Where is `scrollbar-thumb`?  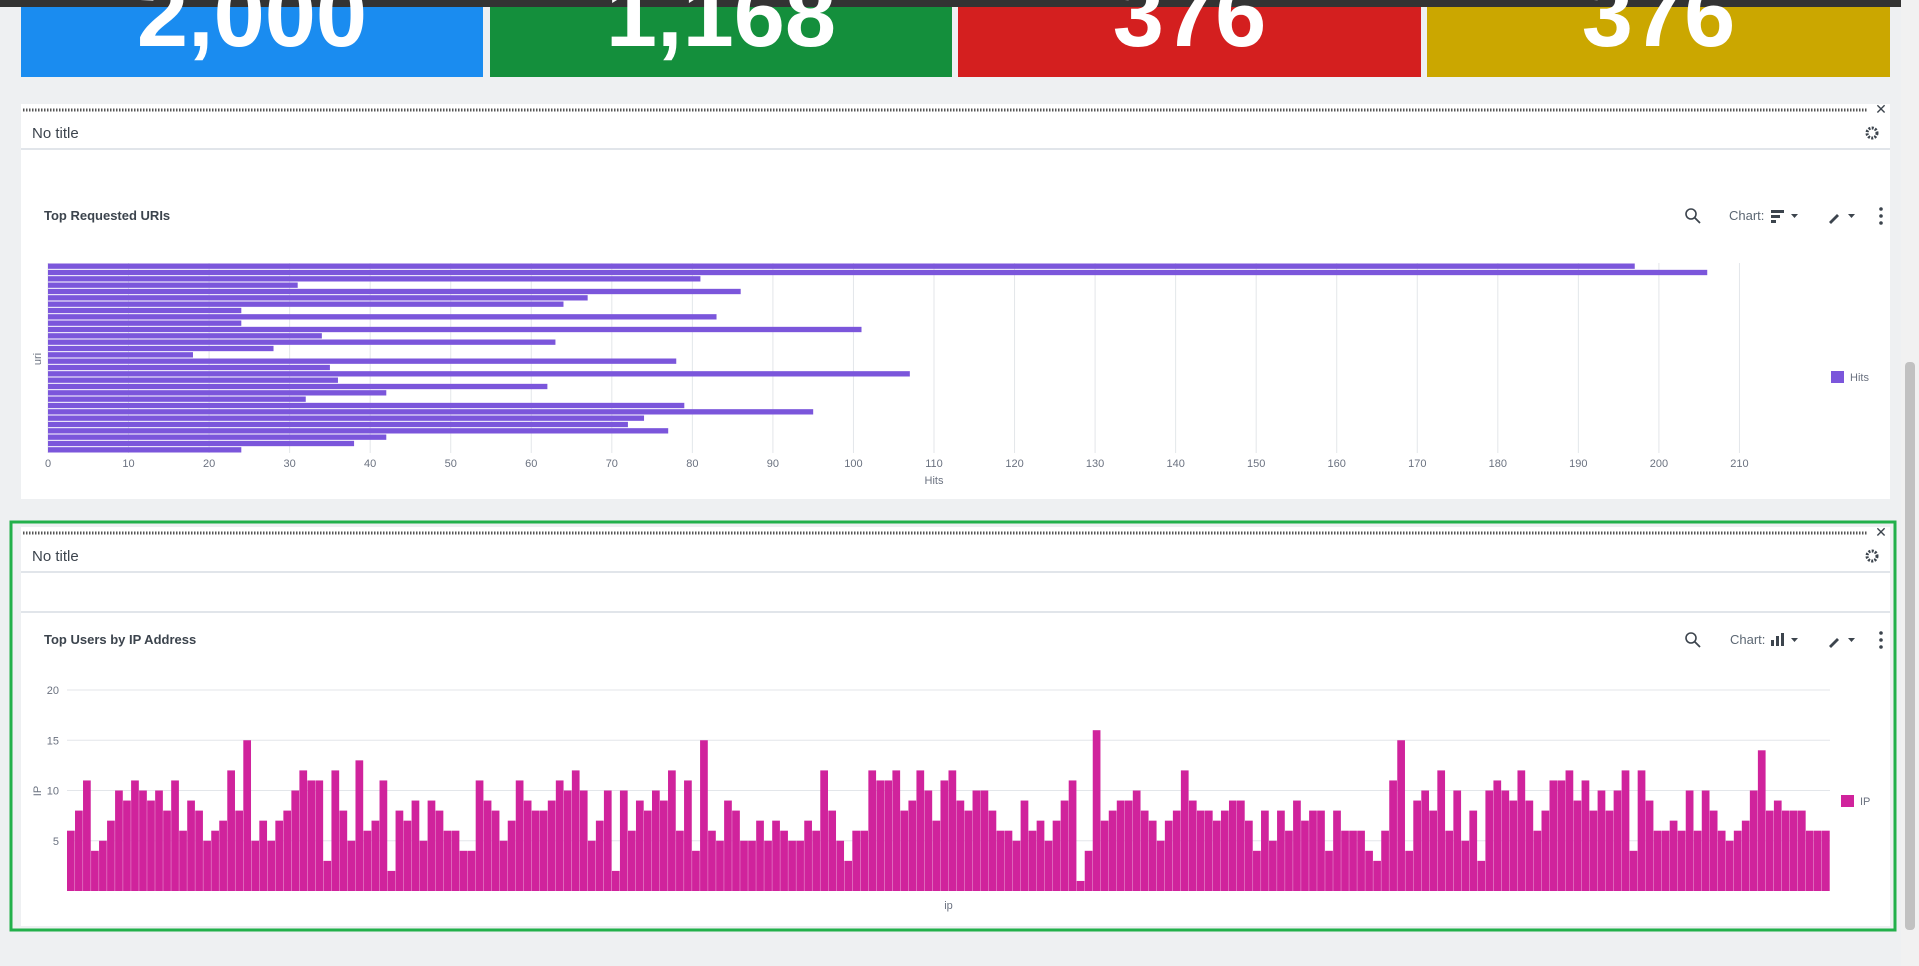
scrollbar-thumb is located at coordinates (1910, 646).